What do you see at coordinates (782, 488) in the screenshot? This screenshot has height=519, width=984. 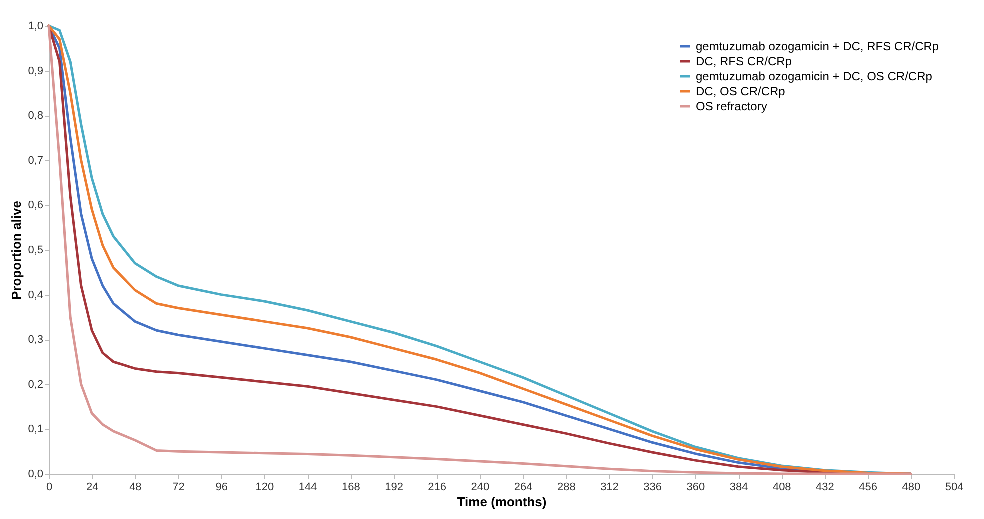 I see `x-tick-label: 408` at bounding box center [782, 488].